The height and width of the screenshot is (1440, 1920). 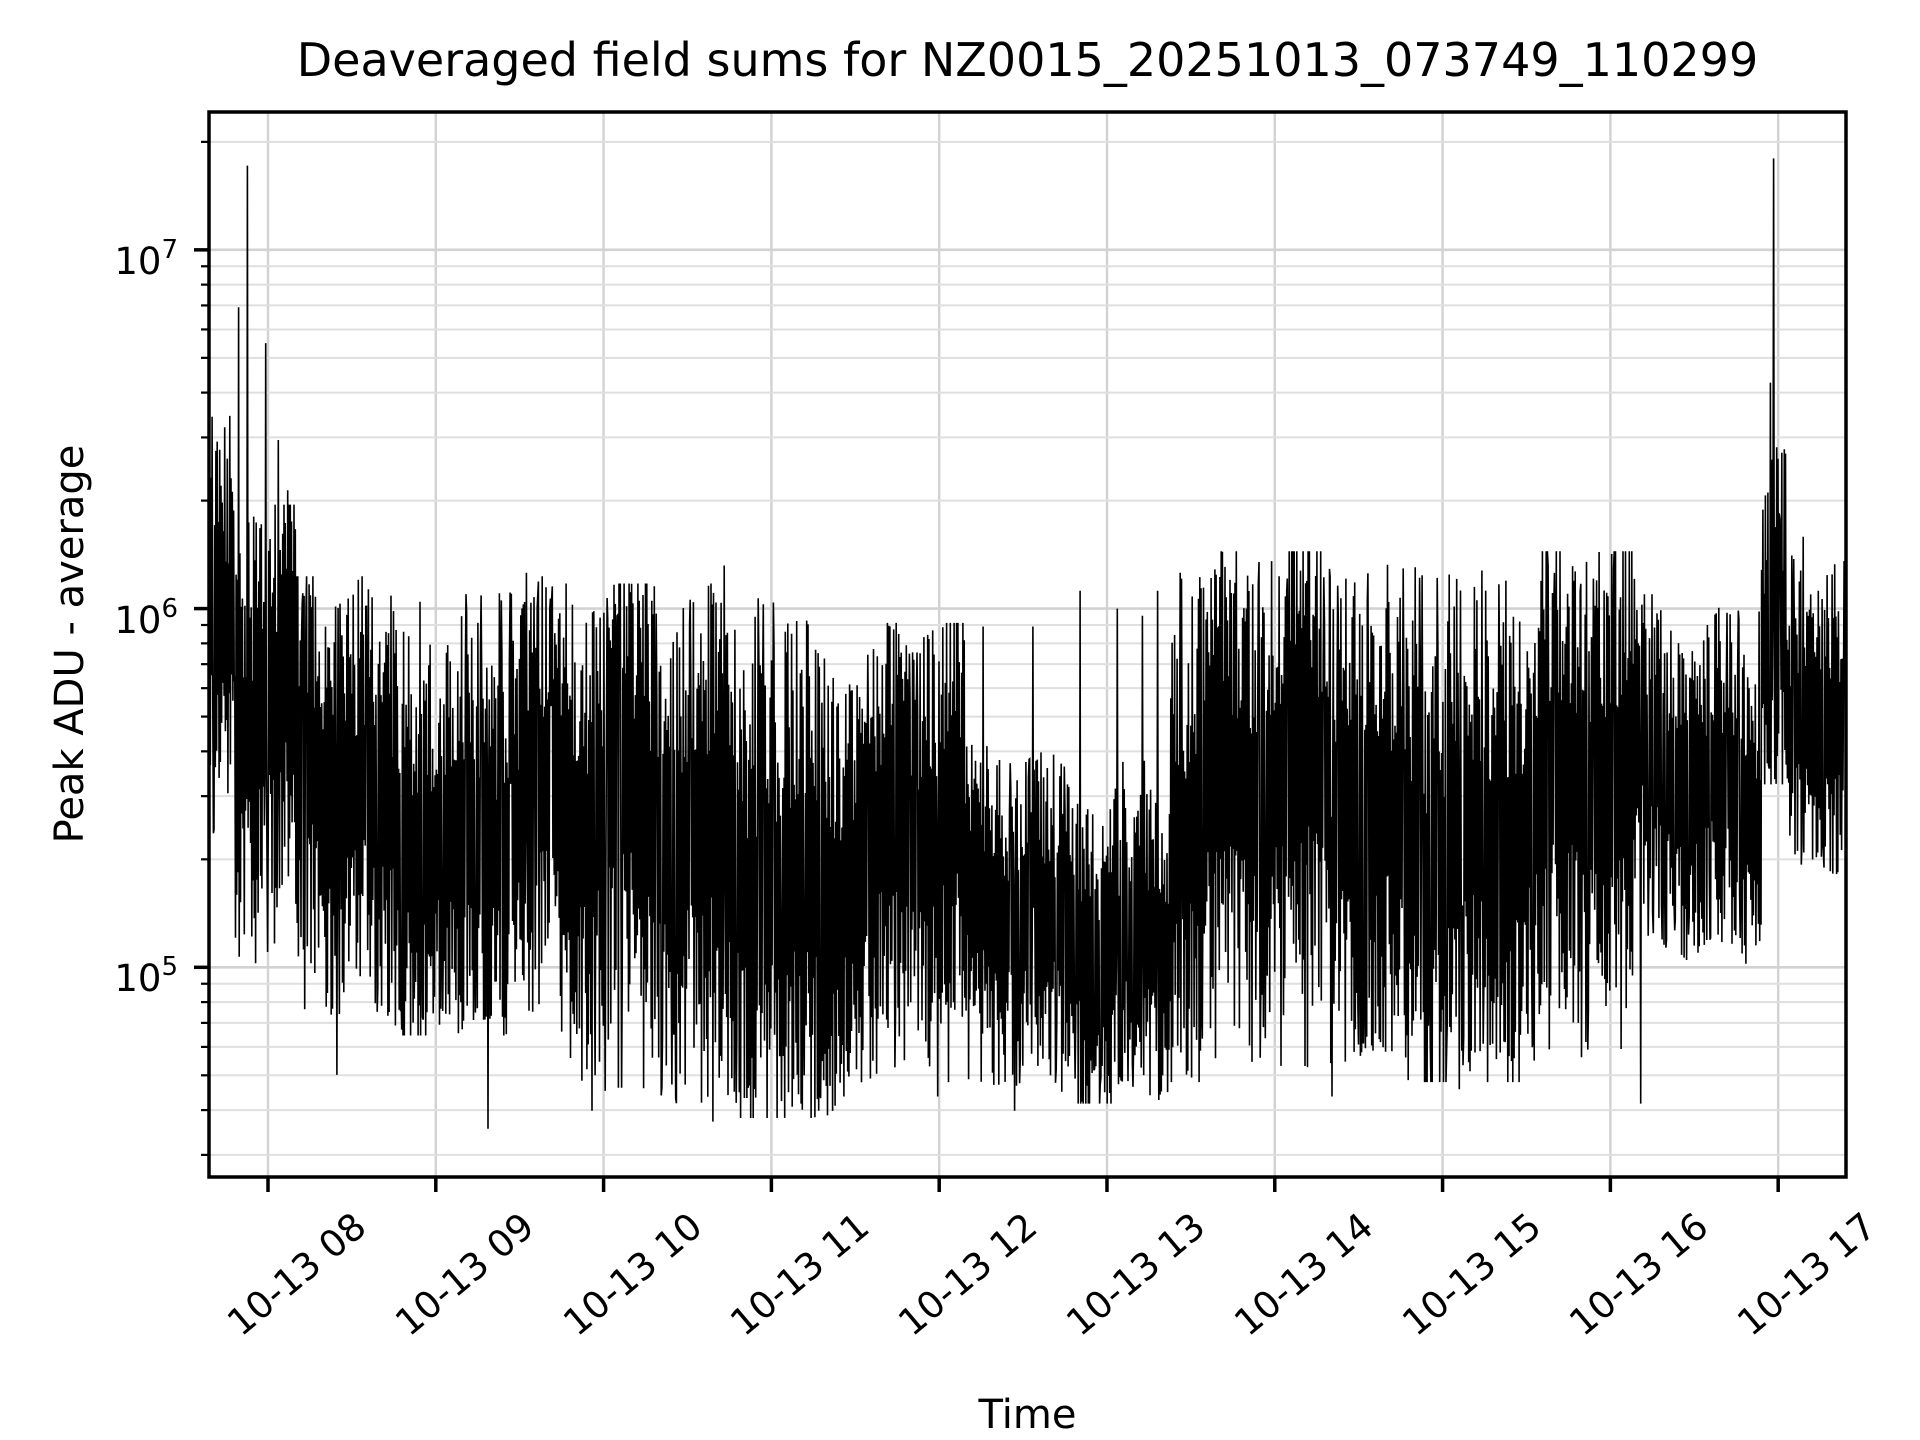 I want to click on y-tick-label: 10⁵, so click(x=146, y=976).